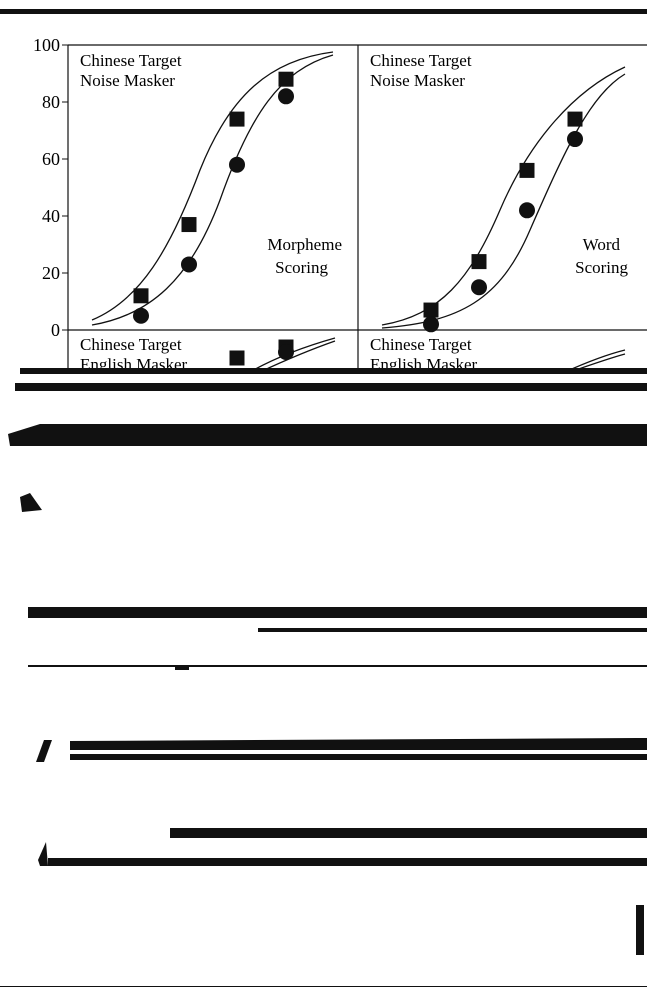  Describe the element at coordinates (51, 273) in the screenshot. I see `y-tick-label: 20` at that location.